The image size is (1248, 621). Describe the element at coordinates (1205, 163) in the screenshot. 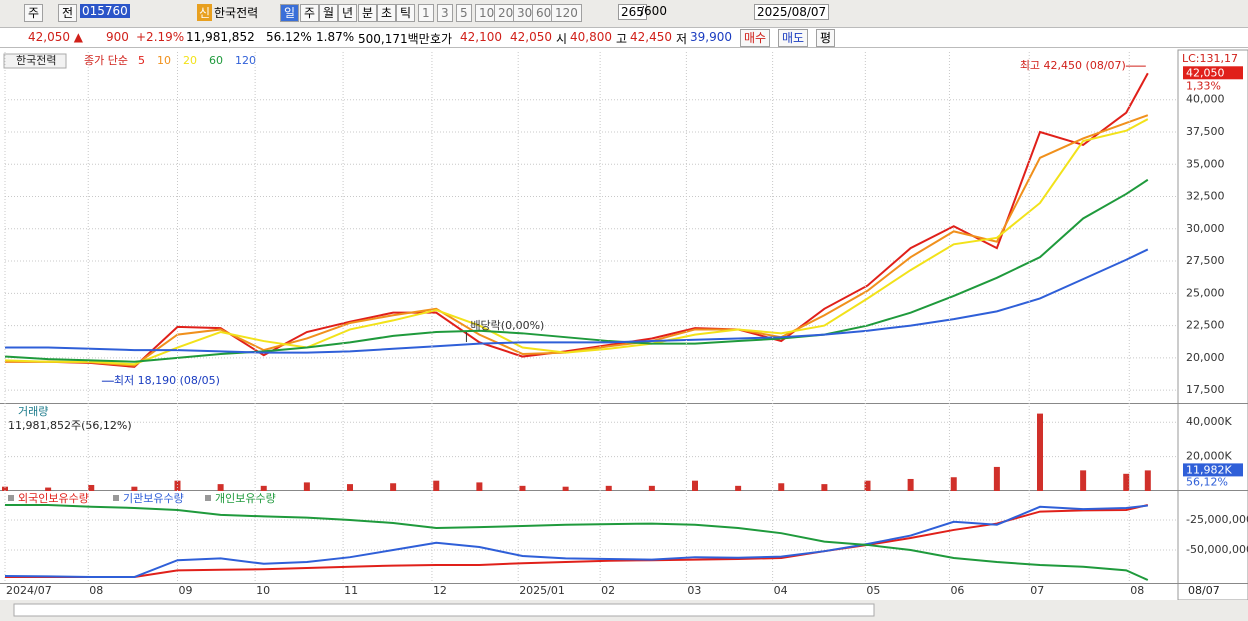

I see `y-tick-label: 35,000` at that location.